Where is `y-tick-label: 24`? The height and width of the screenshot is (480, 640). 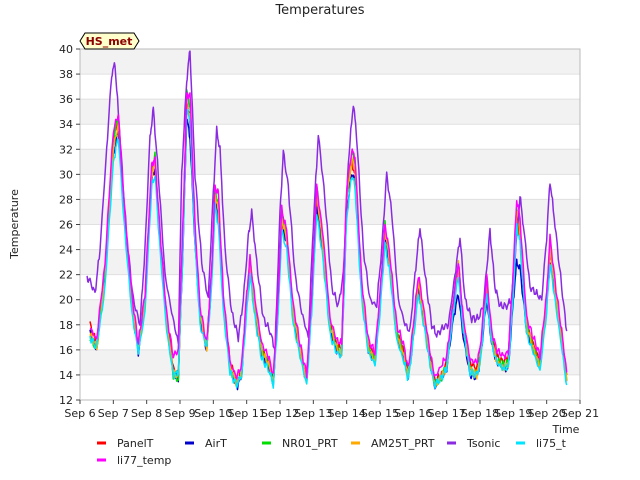
y-tick-label: 24 is located at coordinates (66, 250).